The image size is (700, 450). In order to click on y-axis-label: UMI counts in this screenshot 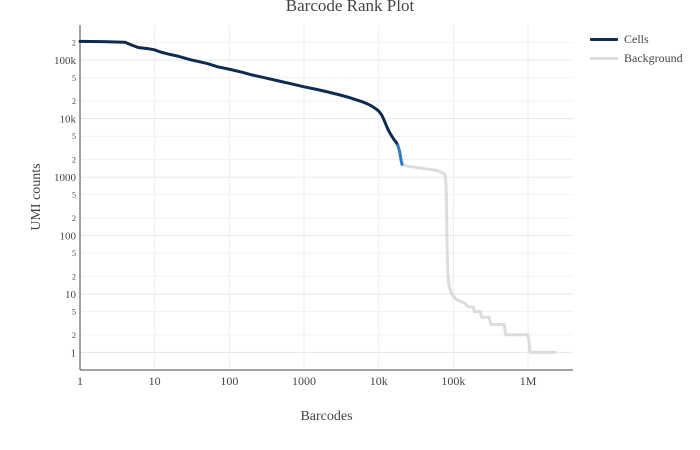, I will do `click(36, 197)`.